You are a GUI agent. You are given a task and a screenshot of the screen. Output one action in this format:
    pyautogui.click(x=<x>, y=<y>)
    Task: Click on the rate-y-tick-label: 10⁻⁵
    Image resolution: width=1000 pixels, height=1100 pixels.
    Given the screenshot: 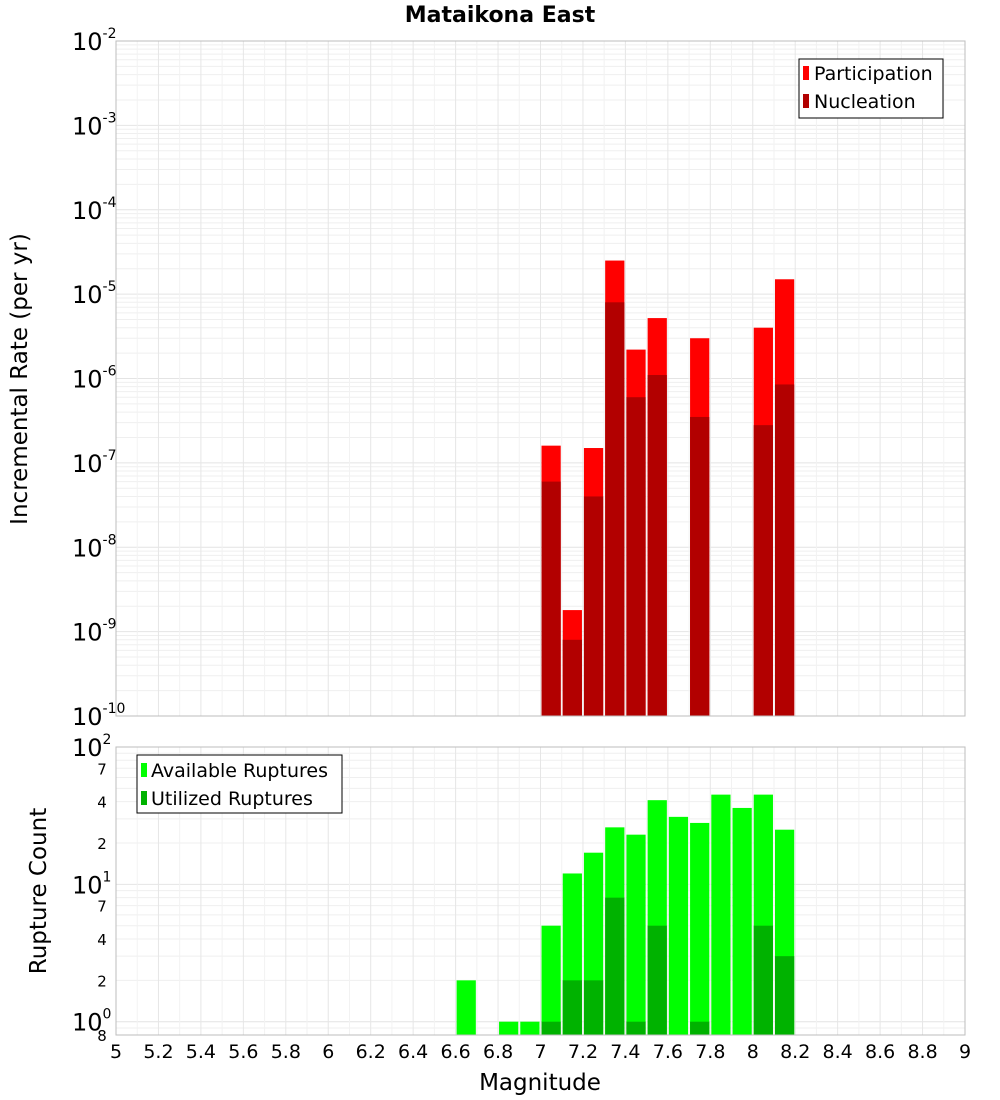 What is the action you would take?
    pyautogui.click(x=94, y=294)
    